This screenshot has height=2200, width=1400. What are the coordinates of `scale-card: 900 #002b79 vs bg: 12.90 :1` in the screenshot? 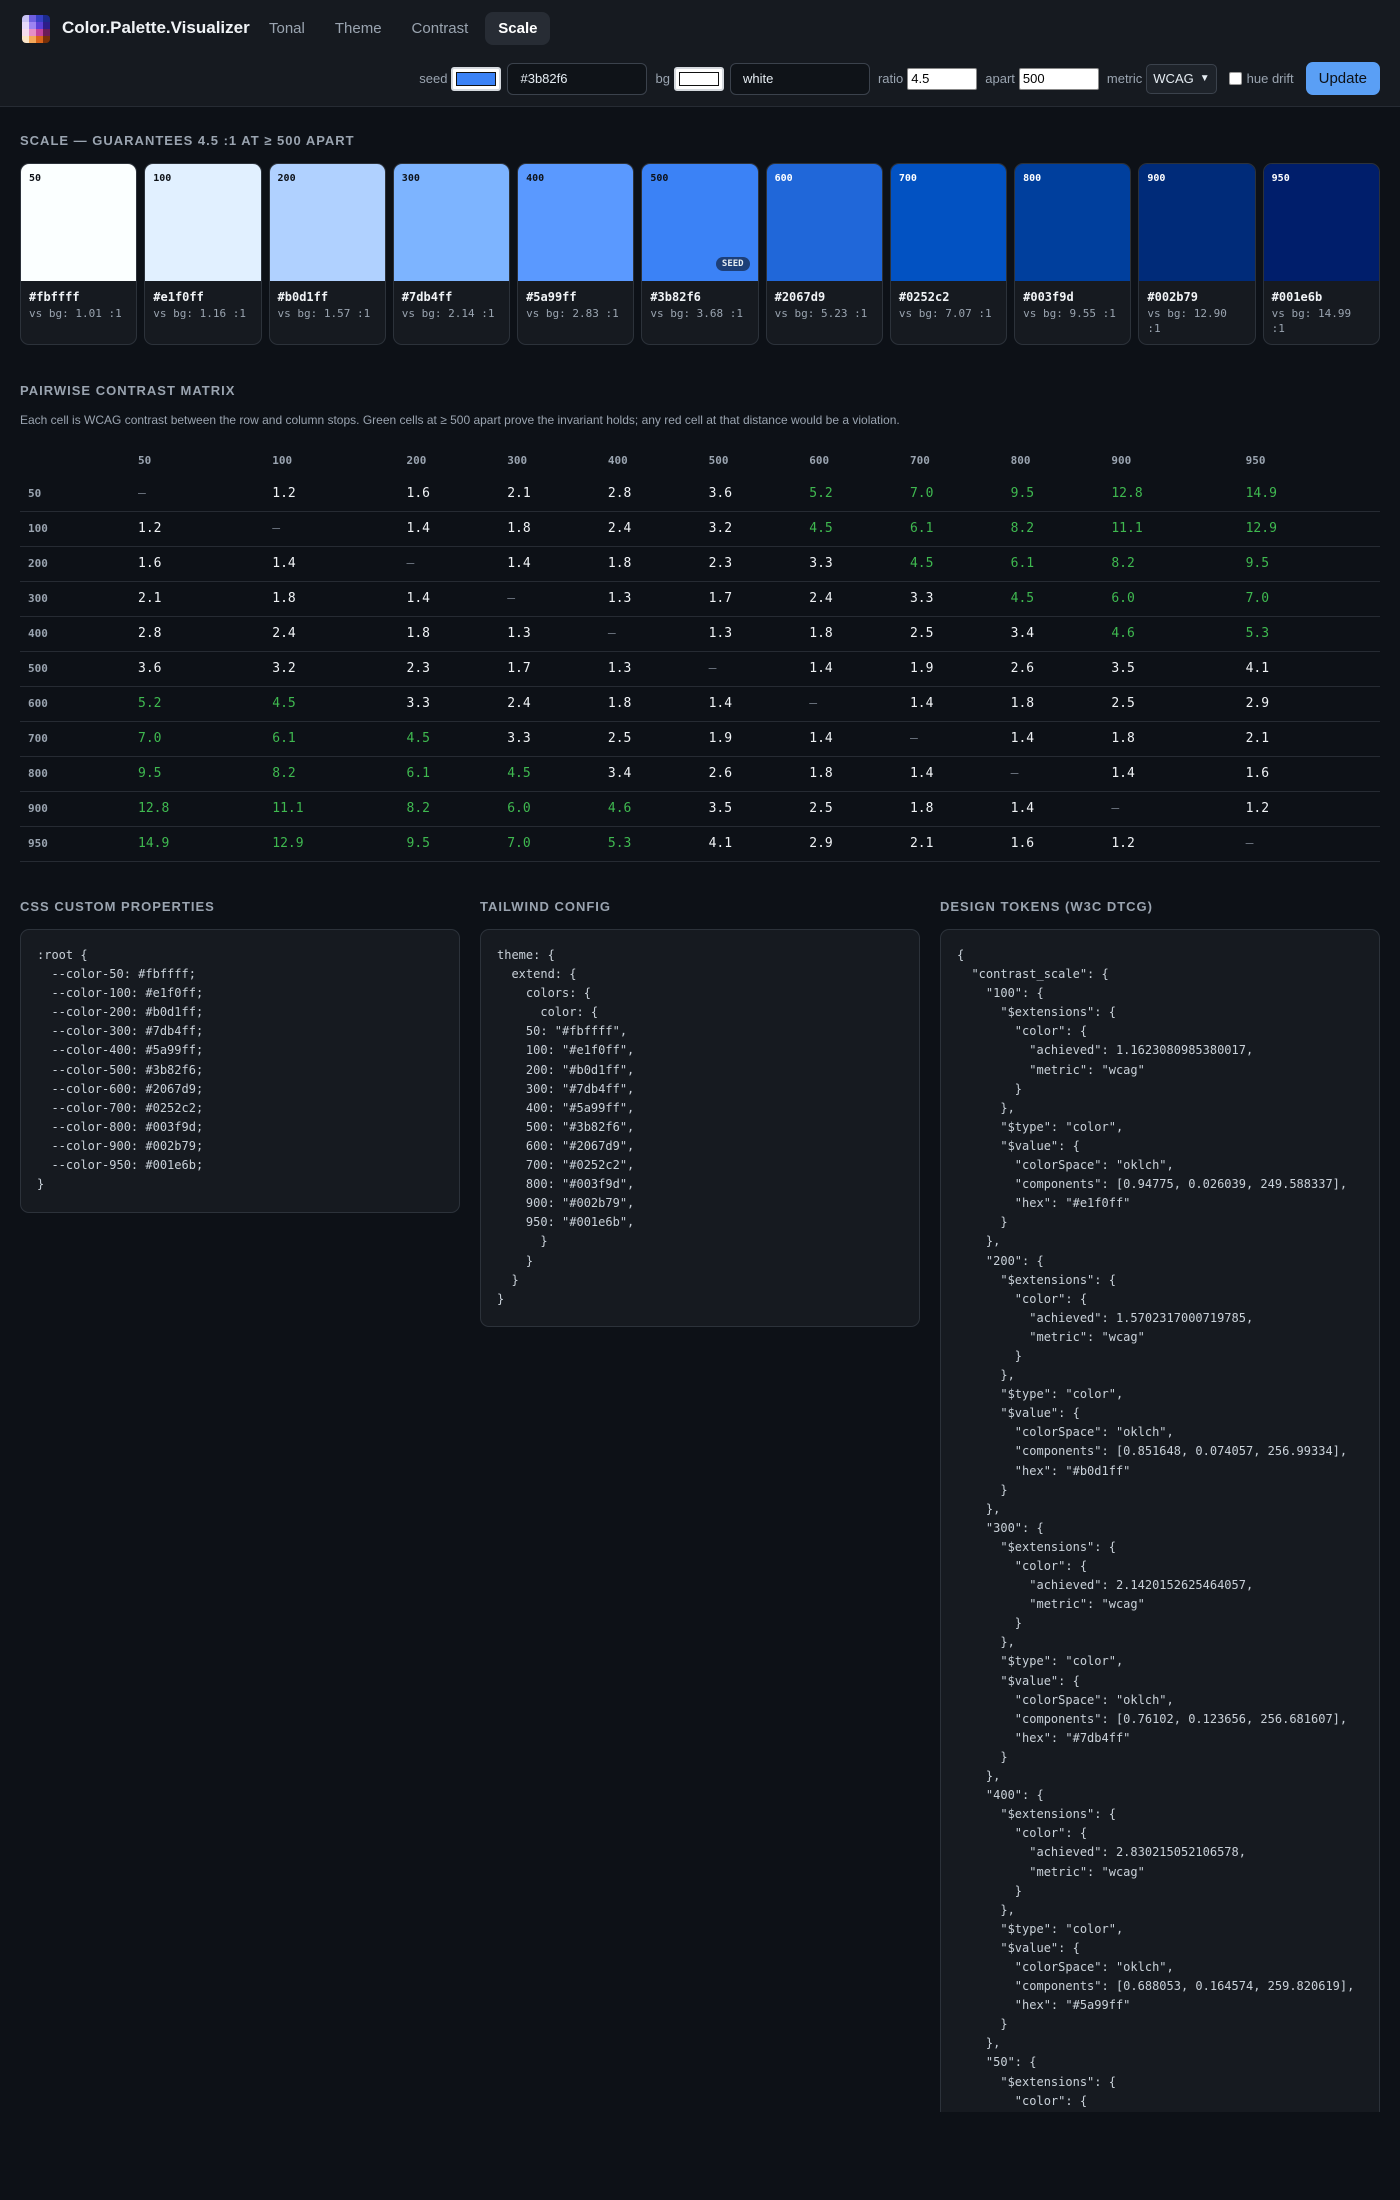 It's located at (1197, 254).